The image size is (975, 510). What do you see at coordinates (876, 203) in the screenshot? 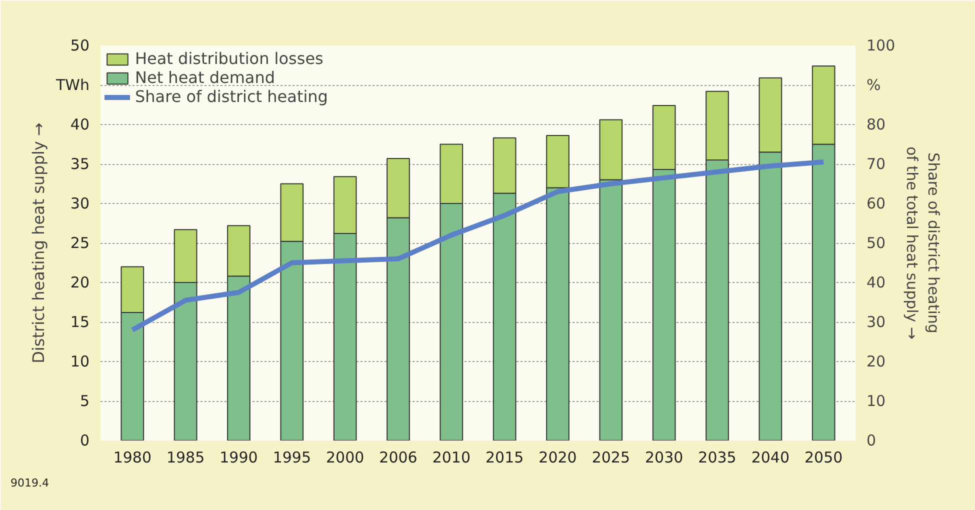
I see `y2-tick-label: 60` at bounding box center [876, 203].